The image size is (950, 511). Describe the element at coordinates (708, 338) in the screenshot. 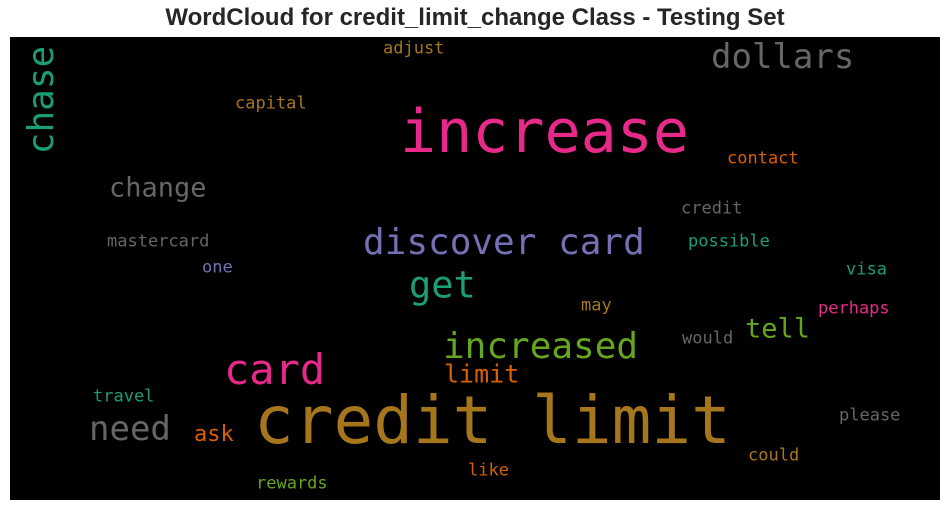

I see `word-would: would` at that location.